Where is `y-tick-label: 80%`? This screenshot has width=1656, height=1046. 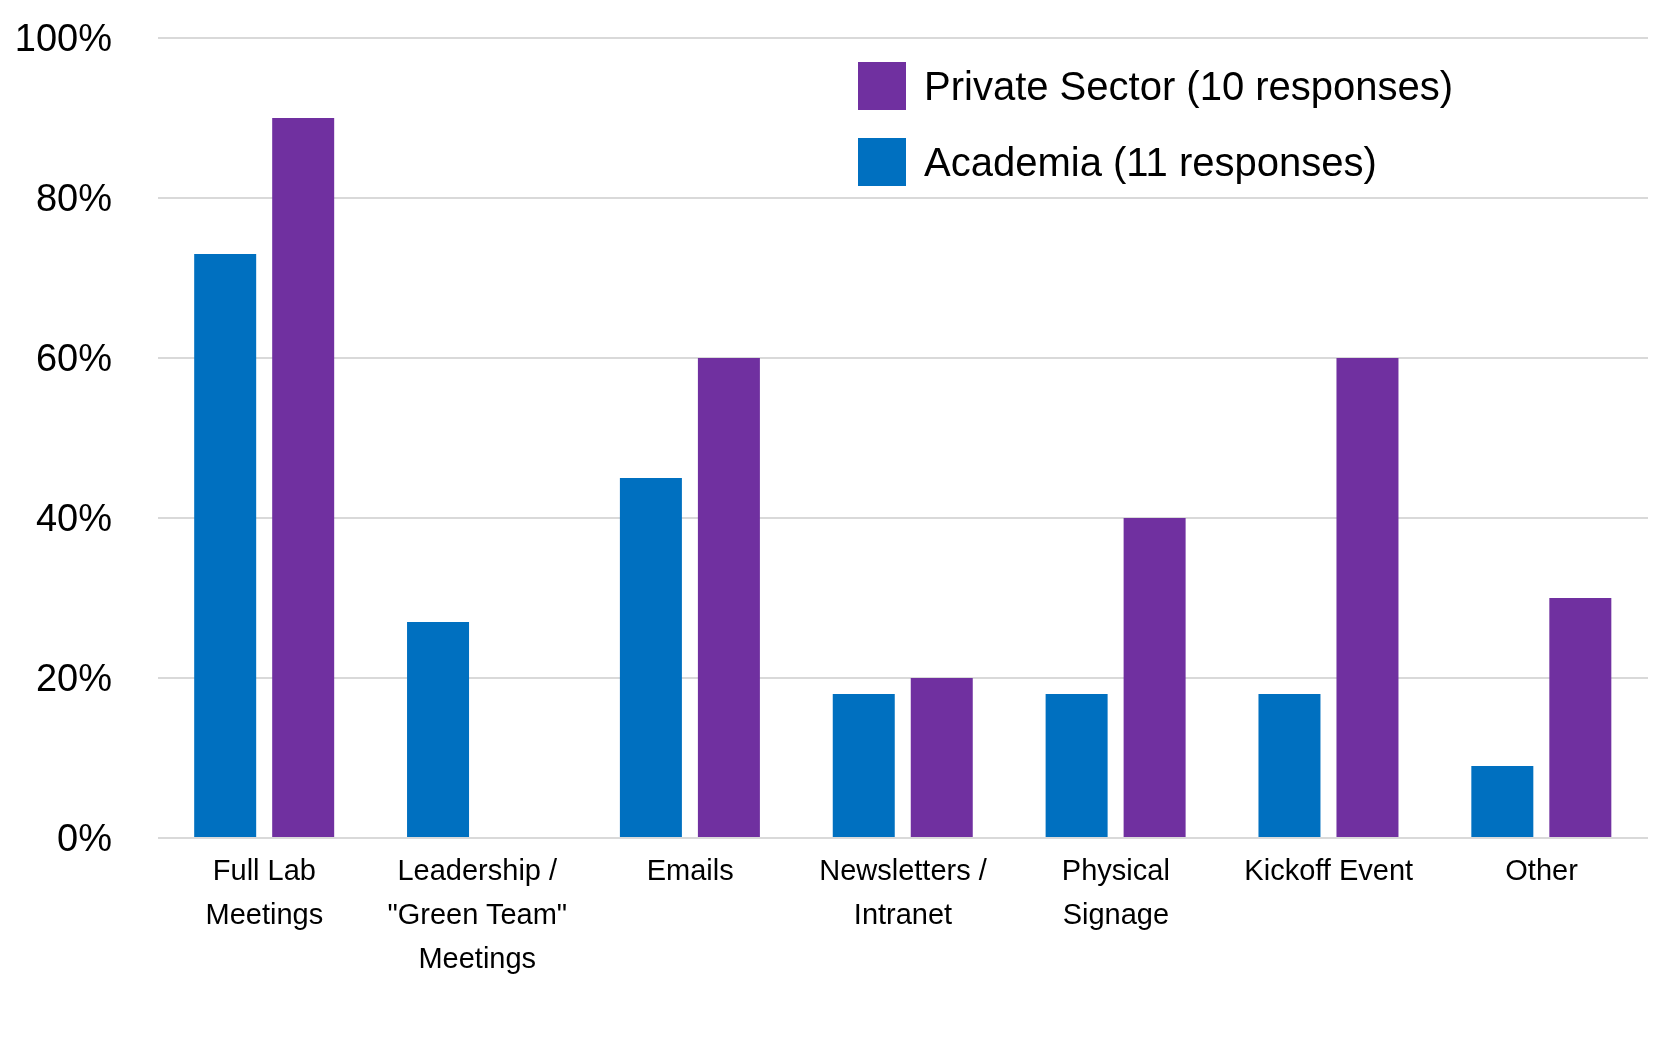
y-tick-label: 80% is located at coordinates (73, 198).